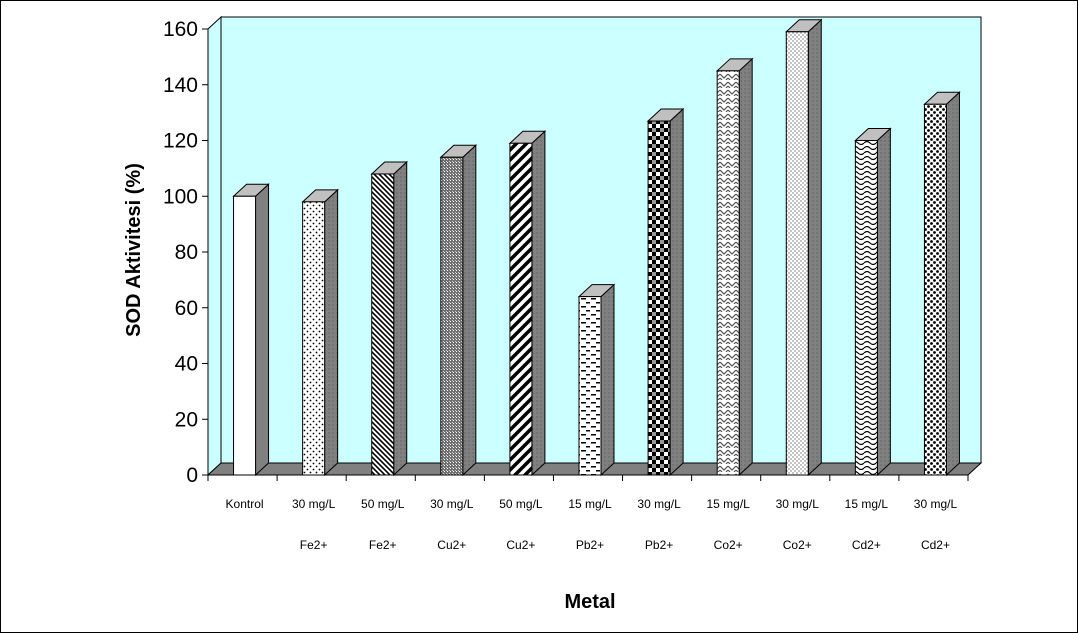 This screenshot has height=633, width=1078. Describe the element at coordinates (180, 85) in the screenshot. I see `y-tick-label: 140` at that location.